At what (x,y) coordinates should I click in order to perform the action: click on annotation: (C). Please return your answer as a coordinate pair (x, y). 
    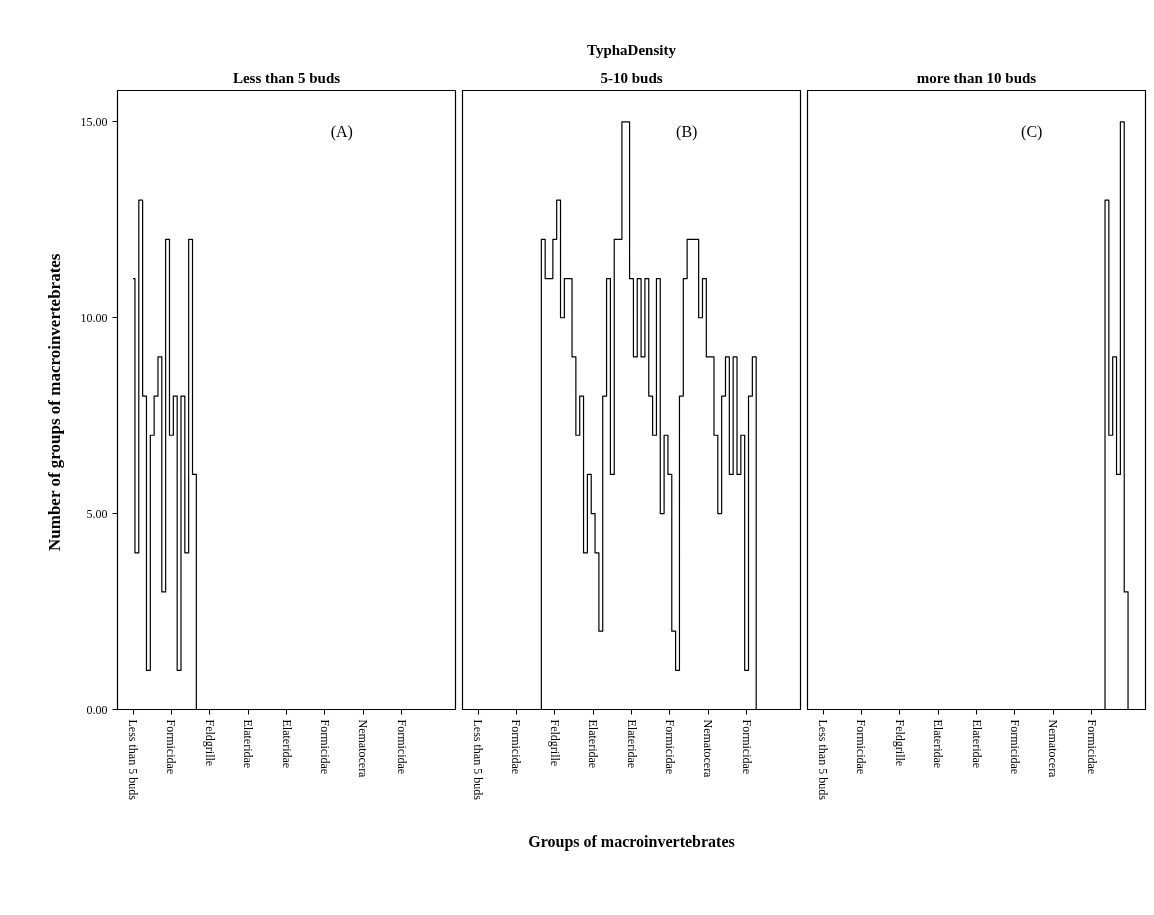
    Looking at the image, I should click on (1032, 132).